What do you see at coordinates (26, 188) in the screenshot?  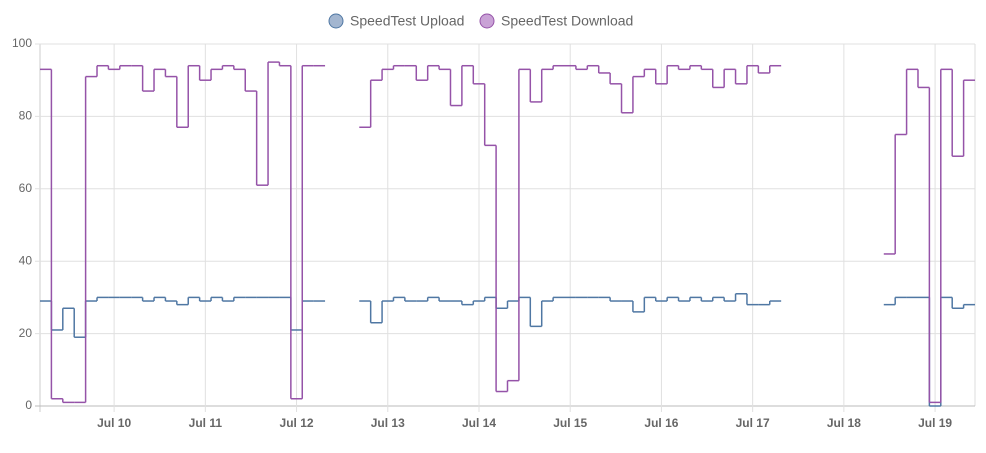 I see `y-tick-label: 60` at bounding box center [26, 188].